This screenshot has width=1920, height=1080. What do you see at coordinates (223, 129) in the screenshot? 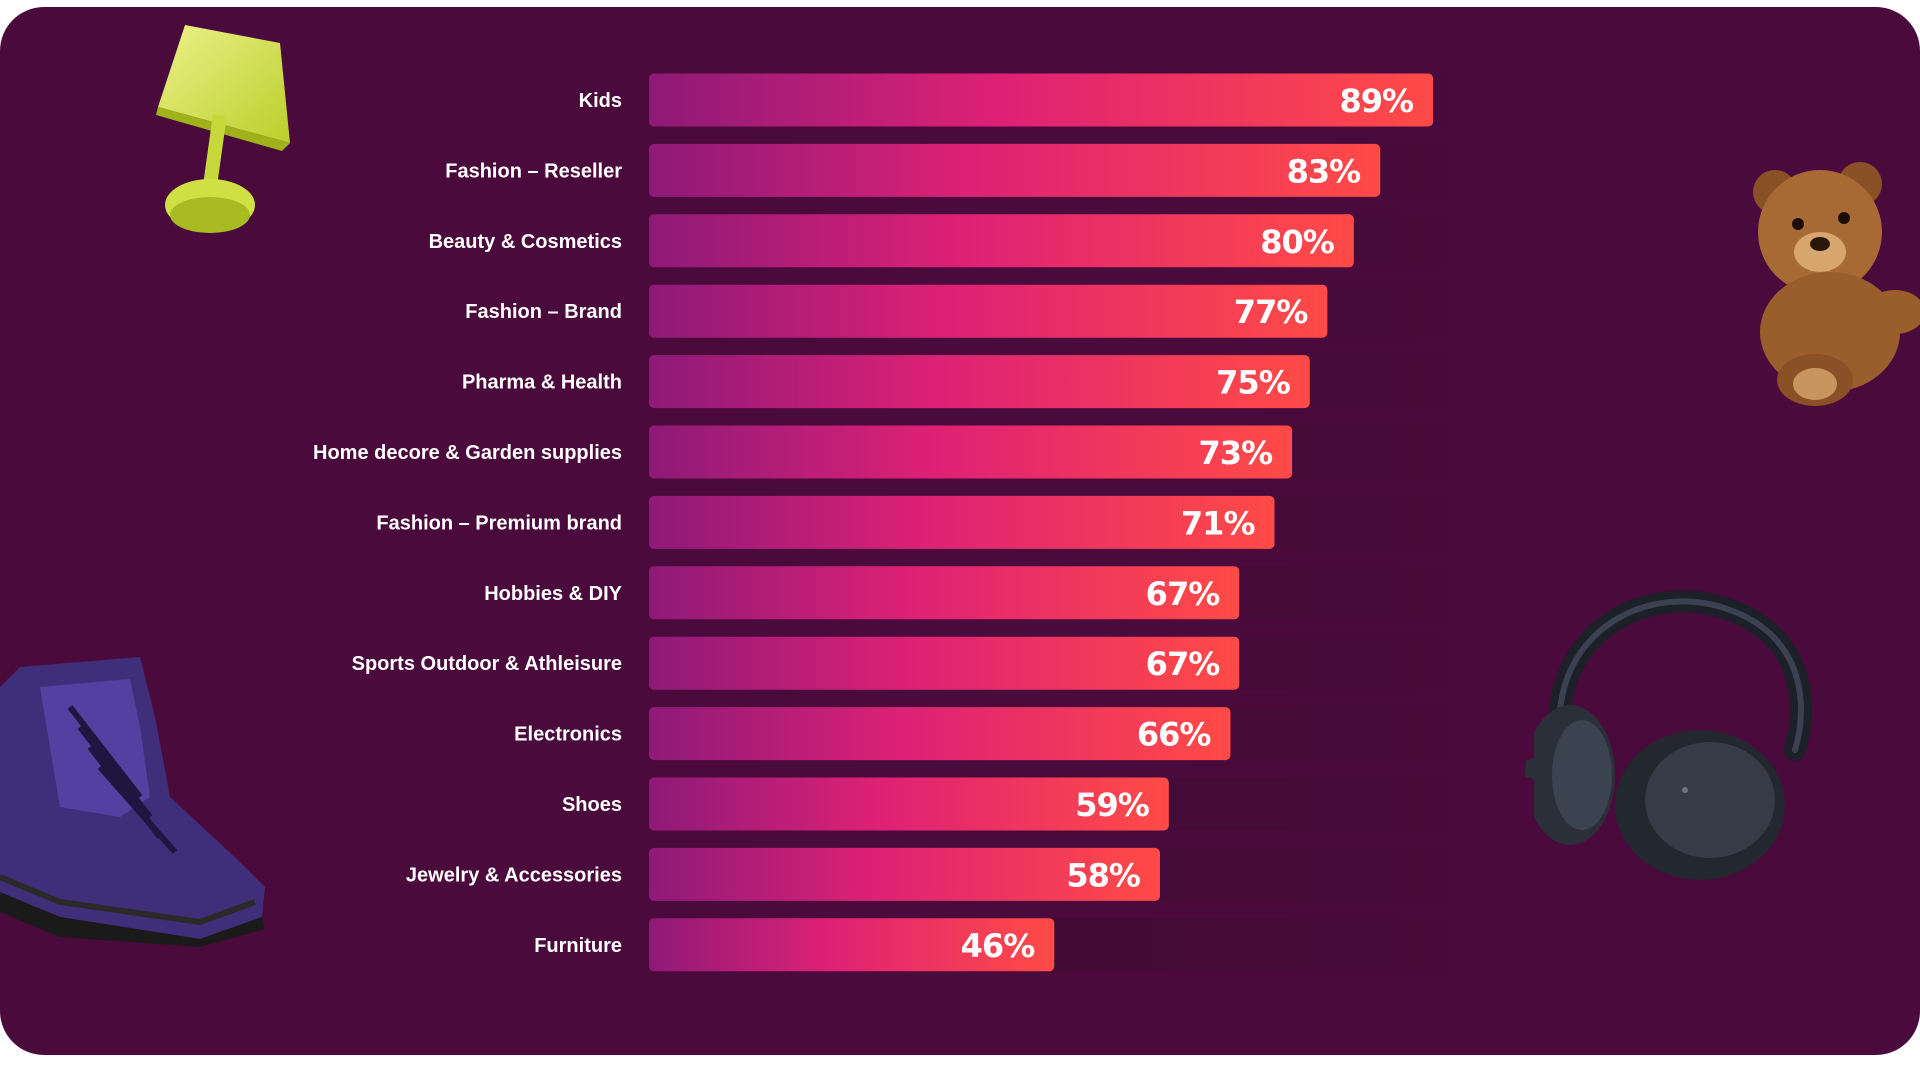
I see `lamp-icon` at bounding box center [223, 129].